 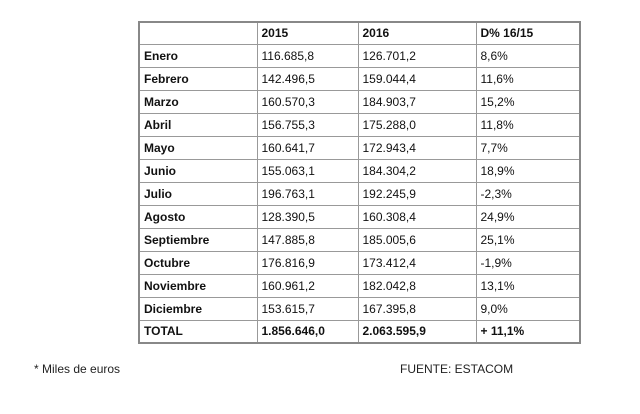 What do you see at coordinates (307, 147) in the screenshot?
I see `cell: 160.641,7` at bounding box center [307, 147].